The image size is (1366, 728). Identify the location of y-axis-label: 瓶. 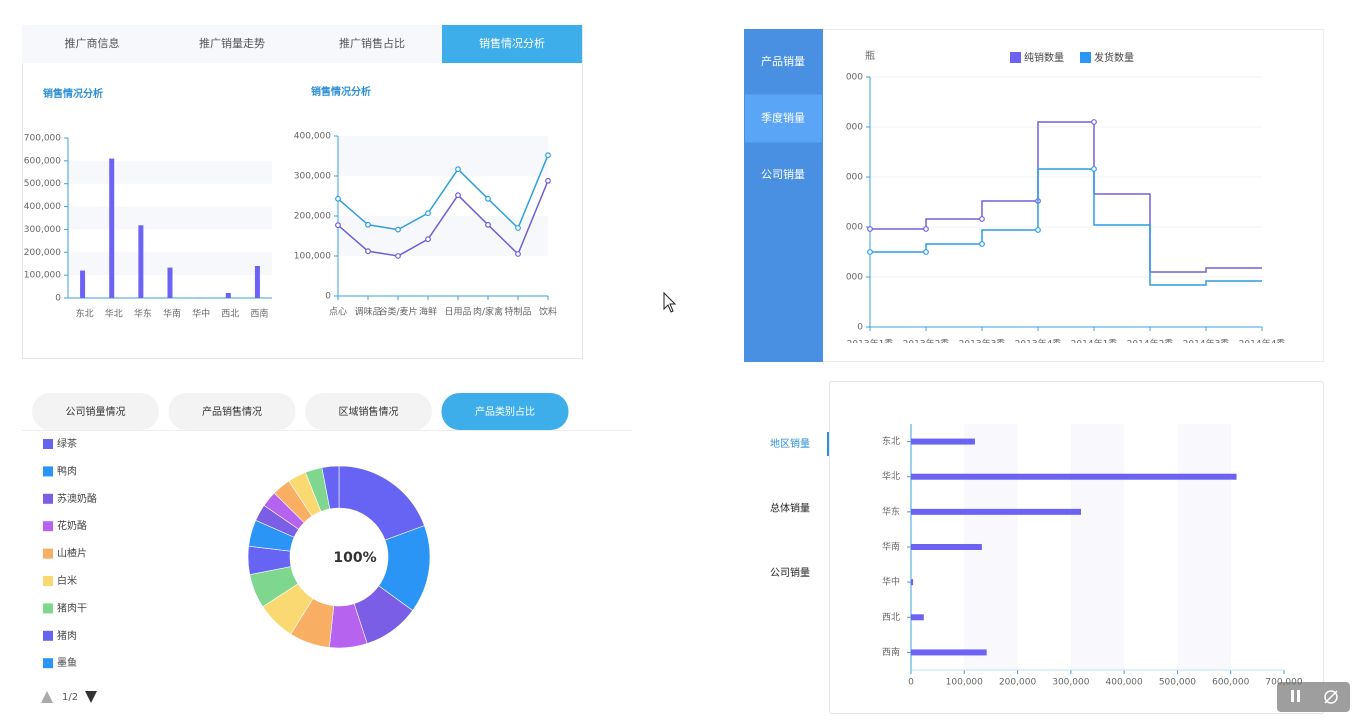
(870, 55).